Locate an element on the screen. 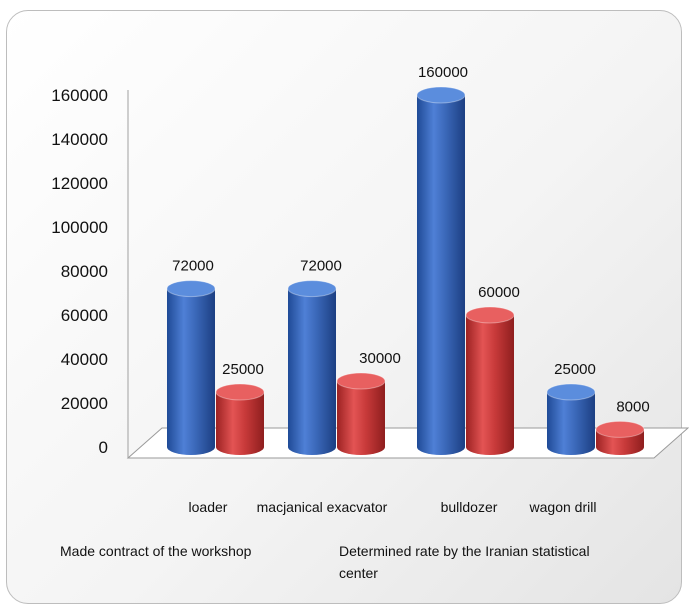 The image size is (689, 610). y-tick-label: 140000 is located at coordinates (79, 139).